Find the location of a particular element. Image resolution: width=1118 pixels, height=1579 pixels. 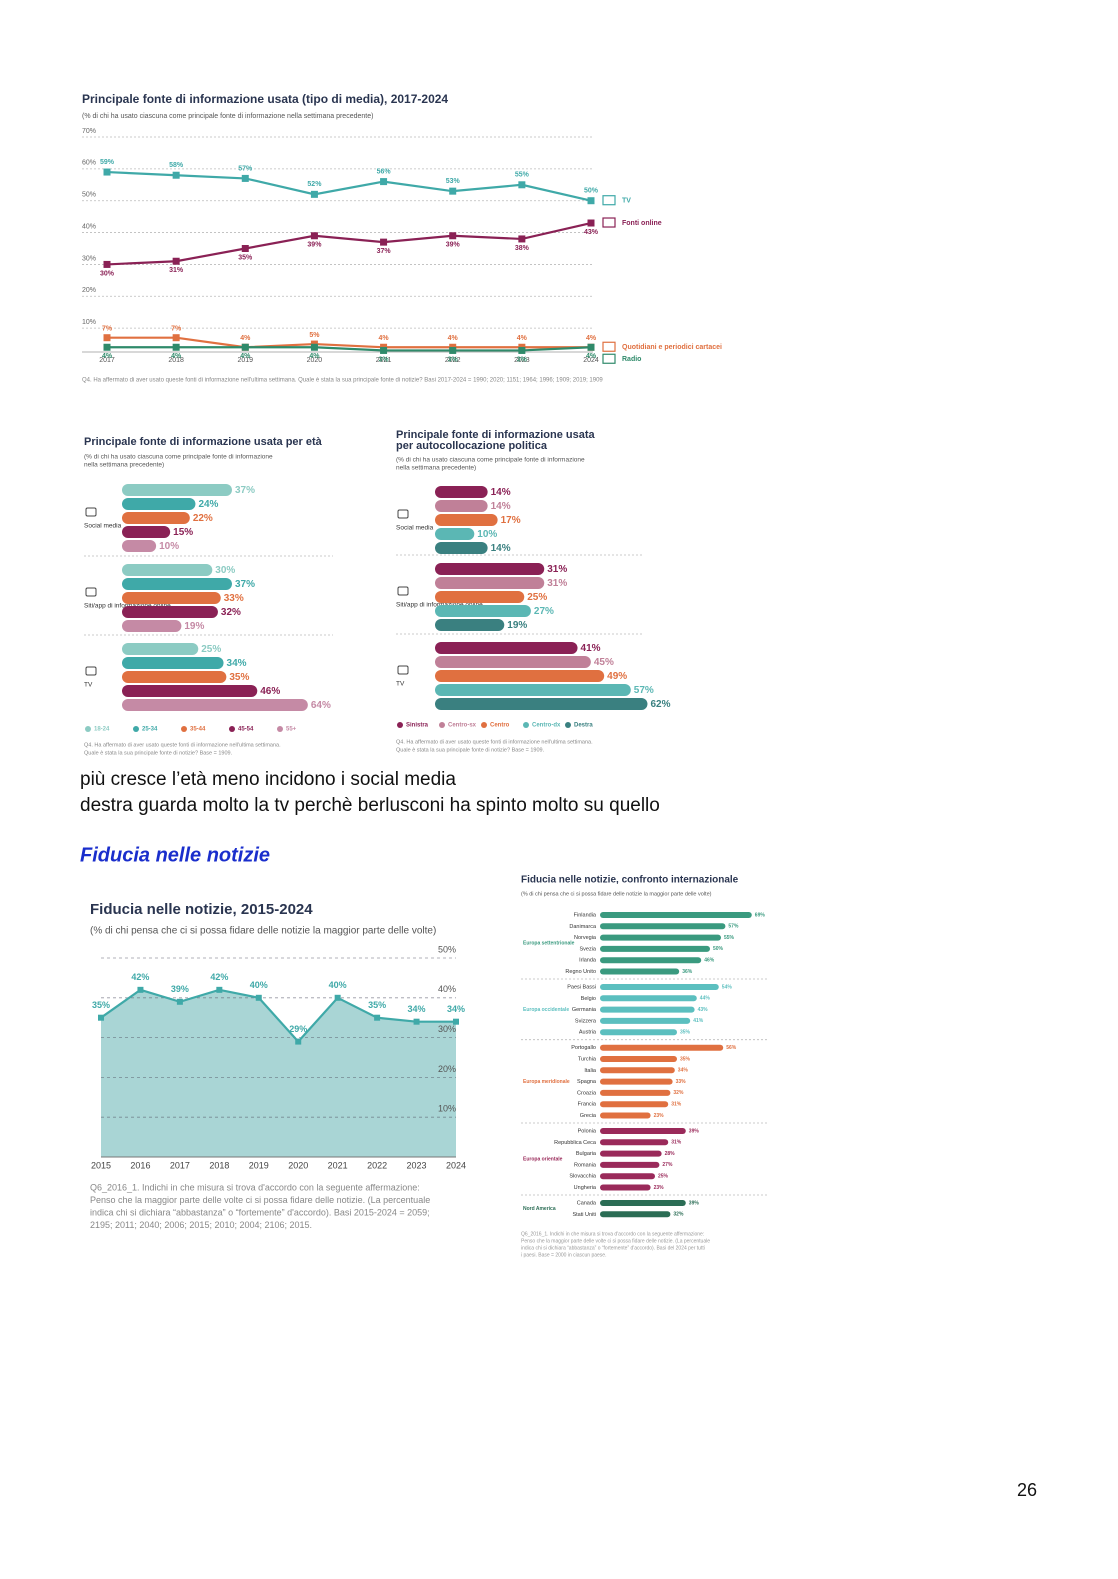

data-label: 40% is located at coordinates (338, 985).